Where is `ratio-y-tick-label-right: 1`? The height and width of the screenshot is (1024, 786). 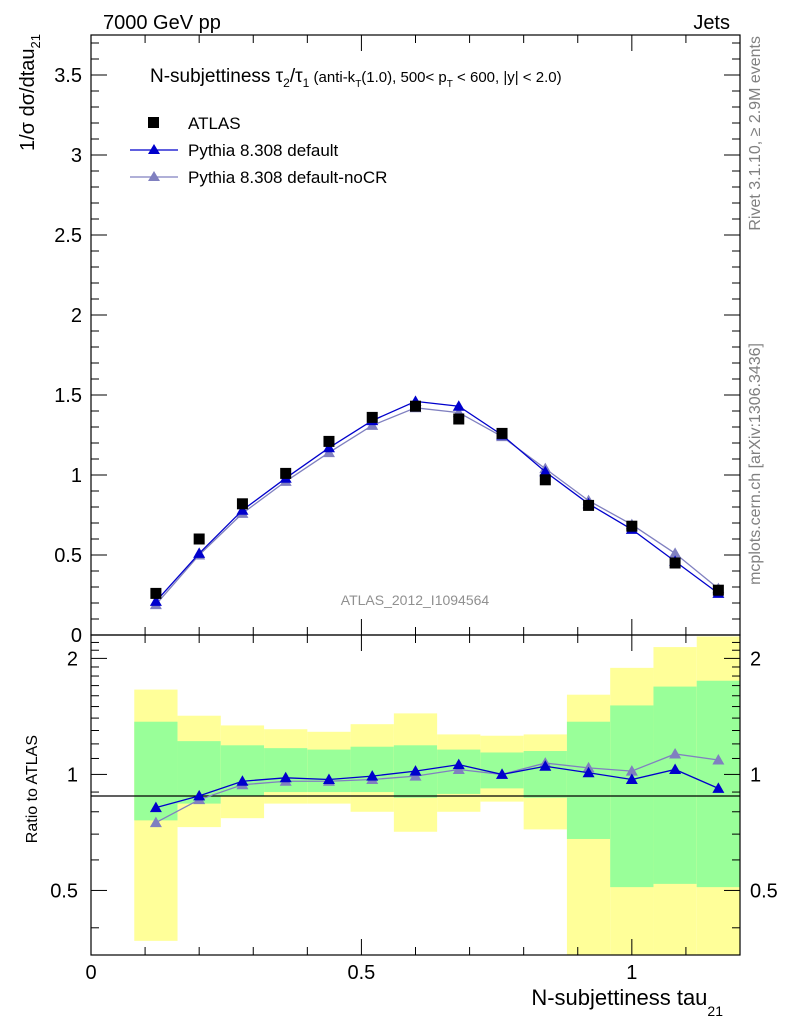
ratio-y-tick-label-right: 1 is located at coordinates (755, 775).